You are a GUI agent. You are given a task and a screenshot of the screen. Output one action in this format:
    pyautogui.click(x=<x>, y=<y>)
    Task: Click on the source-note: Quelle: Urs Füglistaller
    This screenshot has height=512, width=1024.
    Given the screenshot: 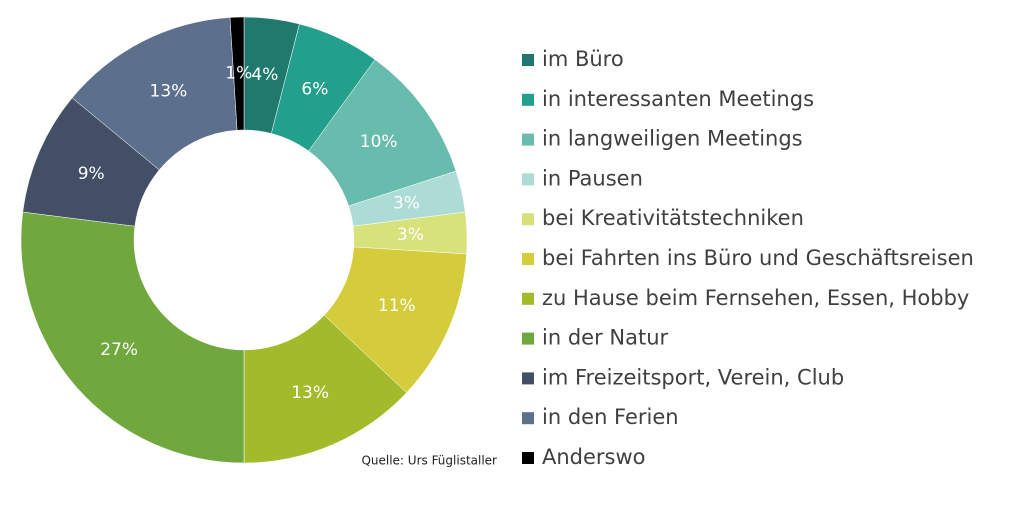 What is the action you would take?
    pyautogui.click(x=429, y=461)
    